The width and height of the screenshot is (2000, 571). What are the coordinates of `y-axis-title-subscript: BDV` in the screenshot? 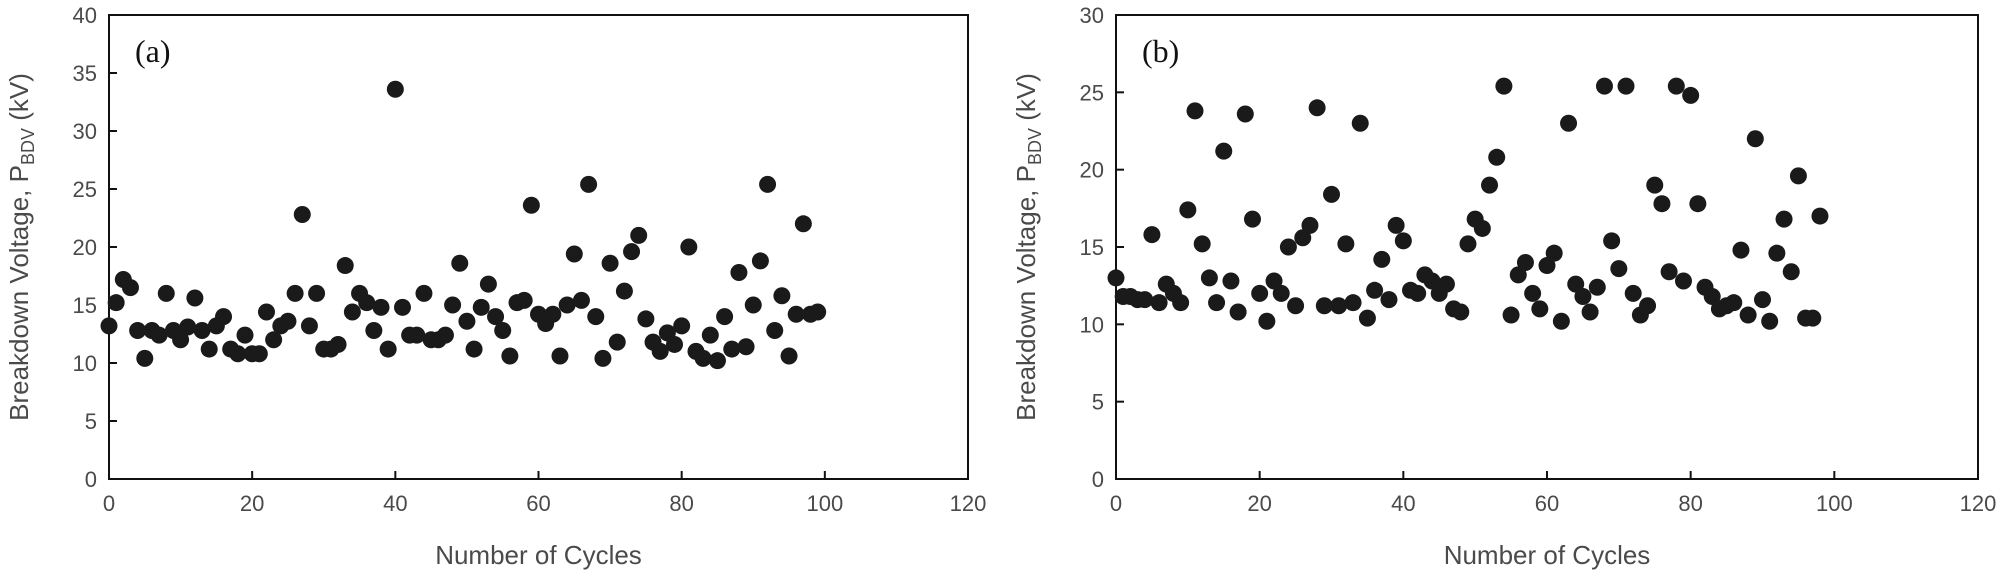 It's located at (1035, 146).